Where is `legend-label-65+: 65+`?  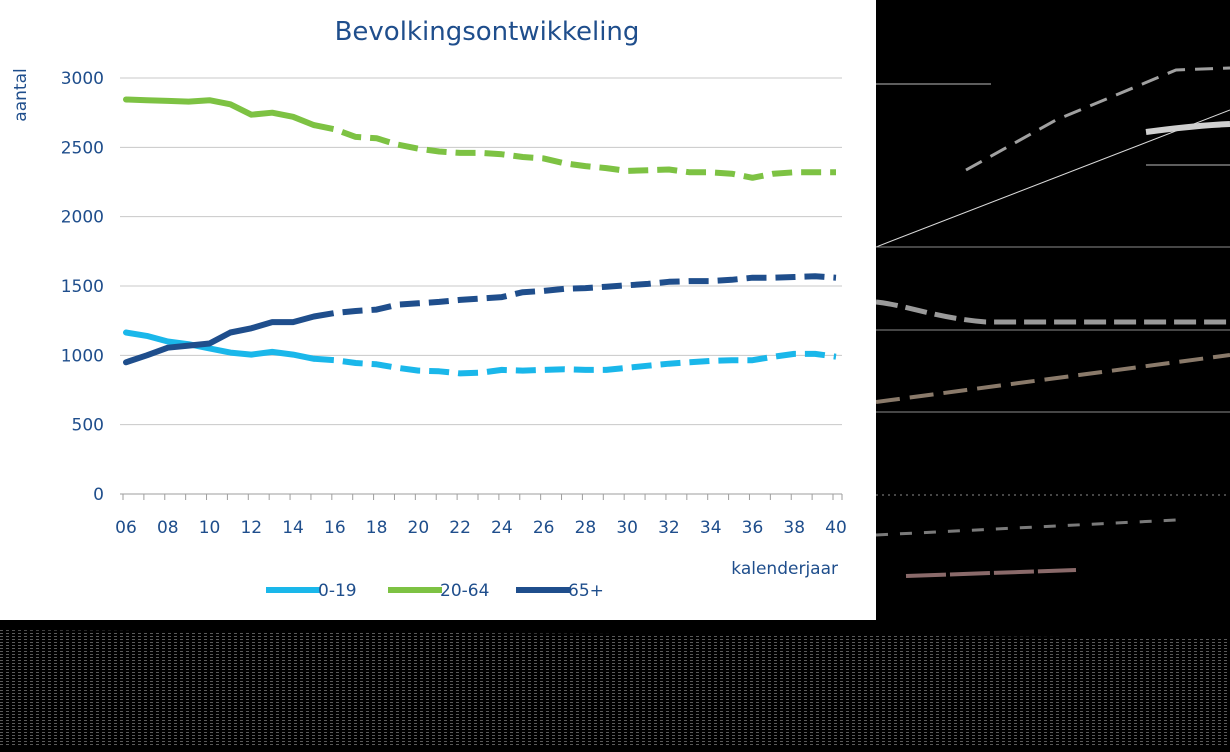
legend-label-65+: 65+ is located at coordinates (586, 591).